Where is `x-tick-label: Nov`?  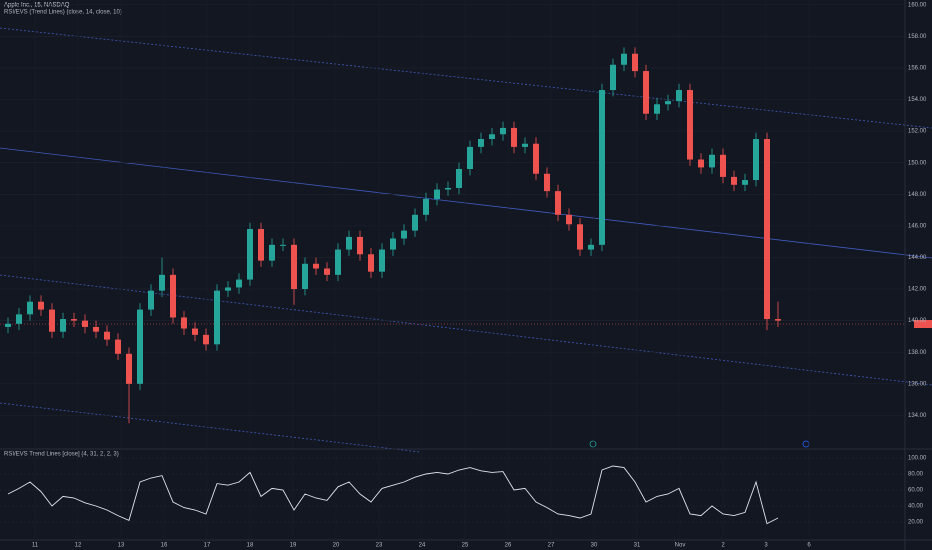 x-tick-label: Nov is located at coordinates (680, 546).